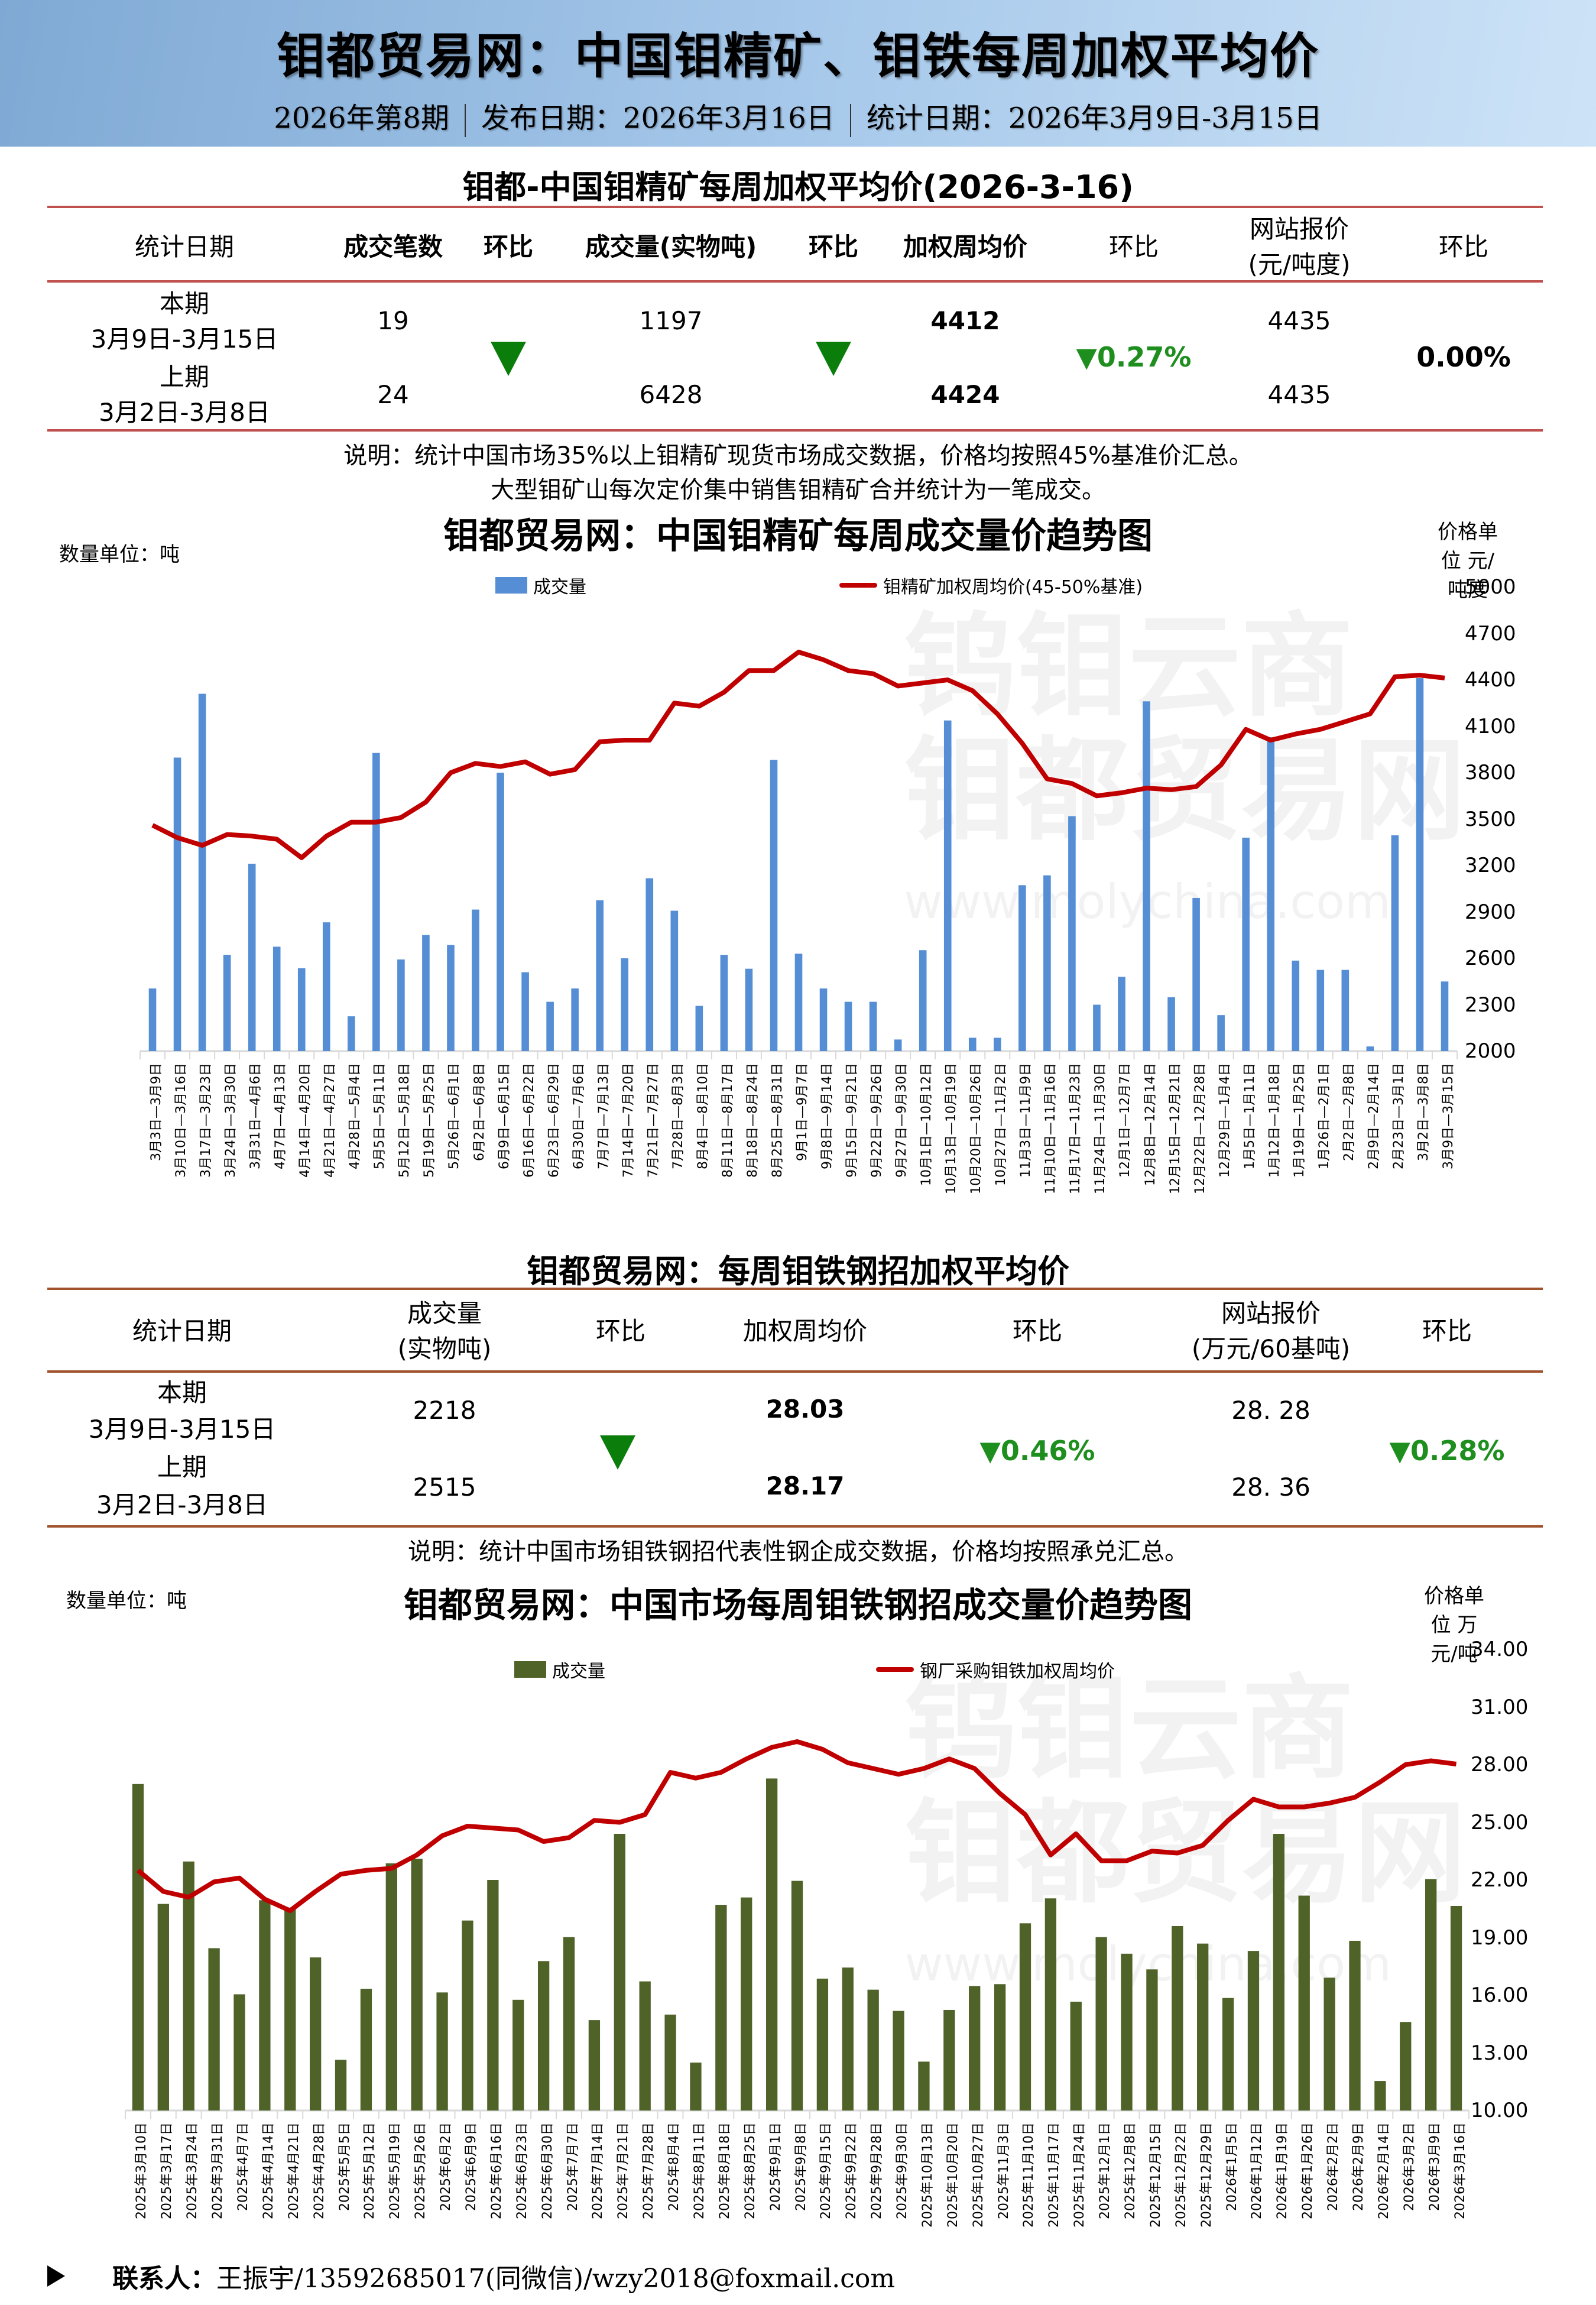  I want to click on col-header-volume-change: 环比, so click(833, 247).